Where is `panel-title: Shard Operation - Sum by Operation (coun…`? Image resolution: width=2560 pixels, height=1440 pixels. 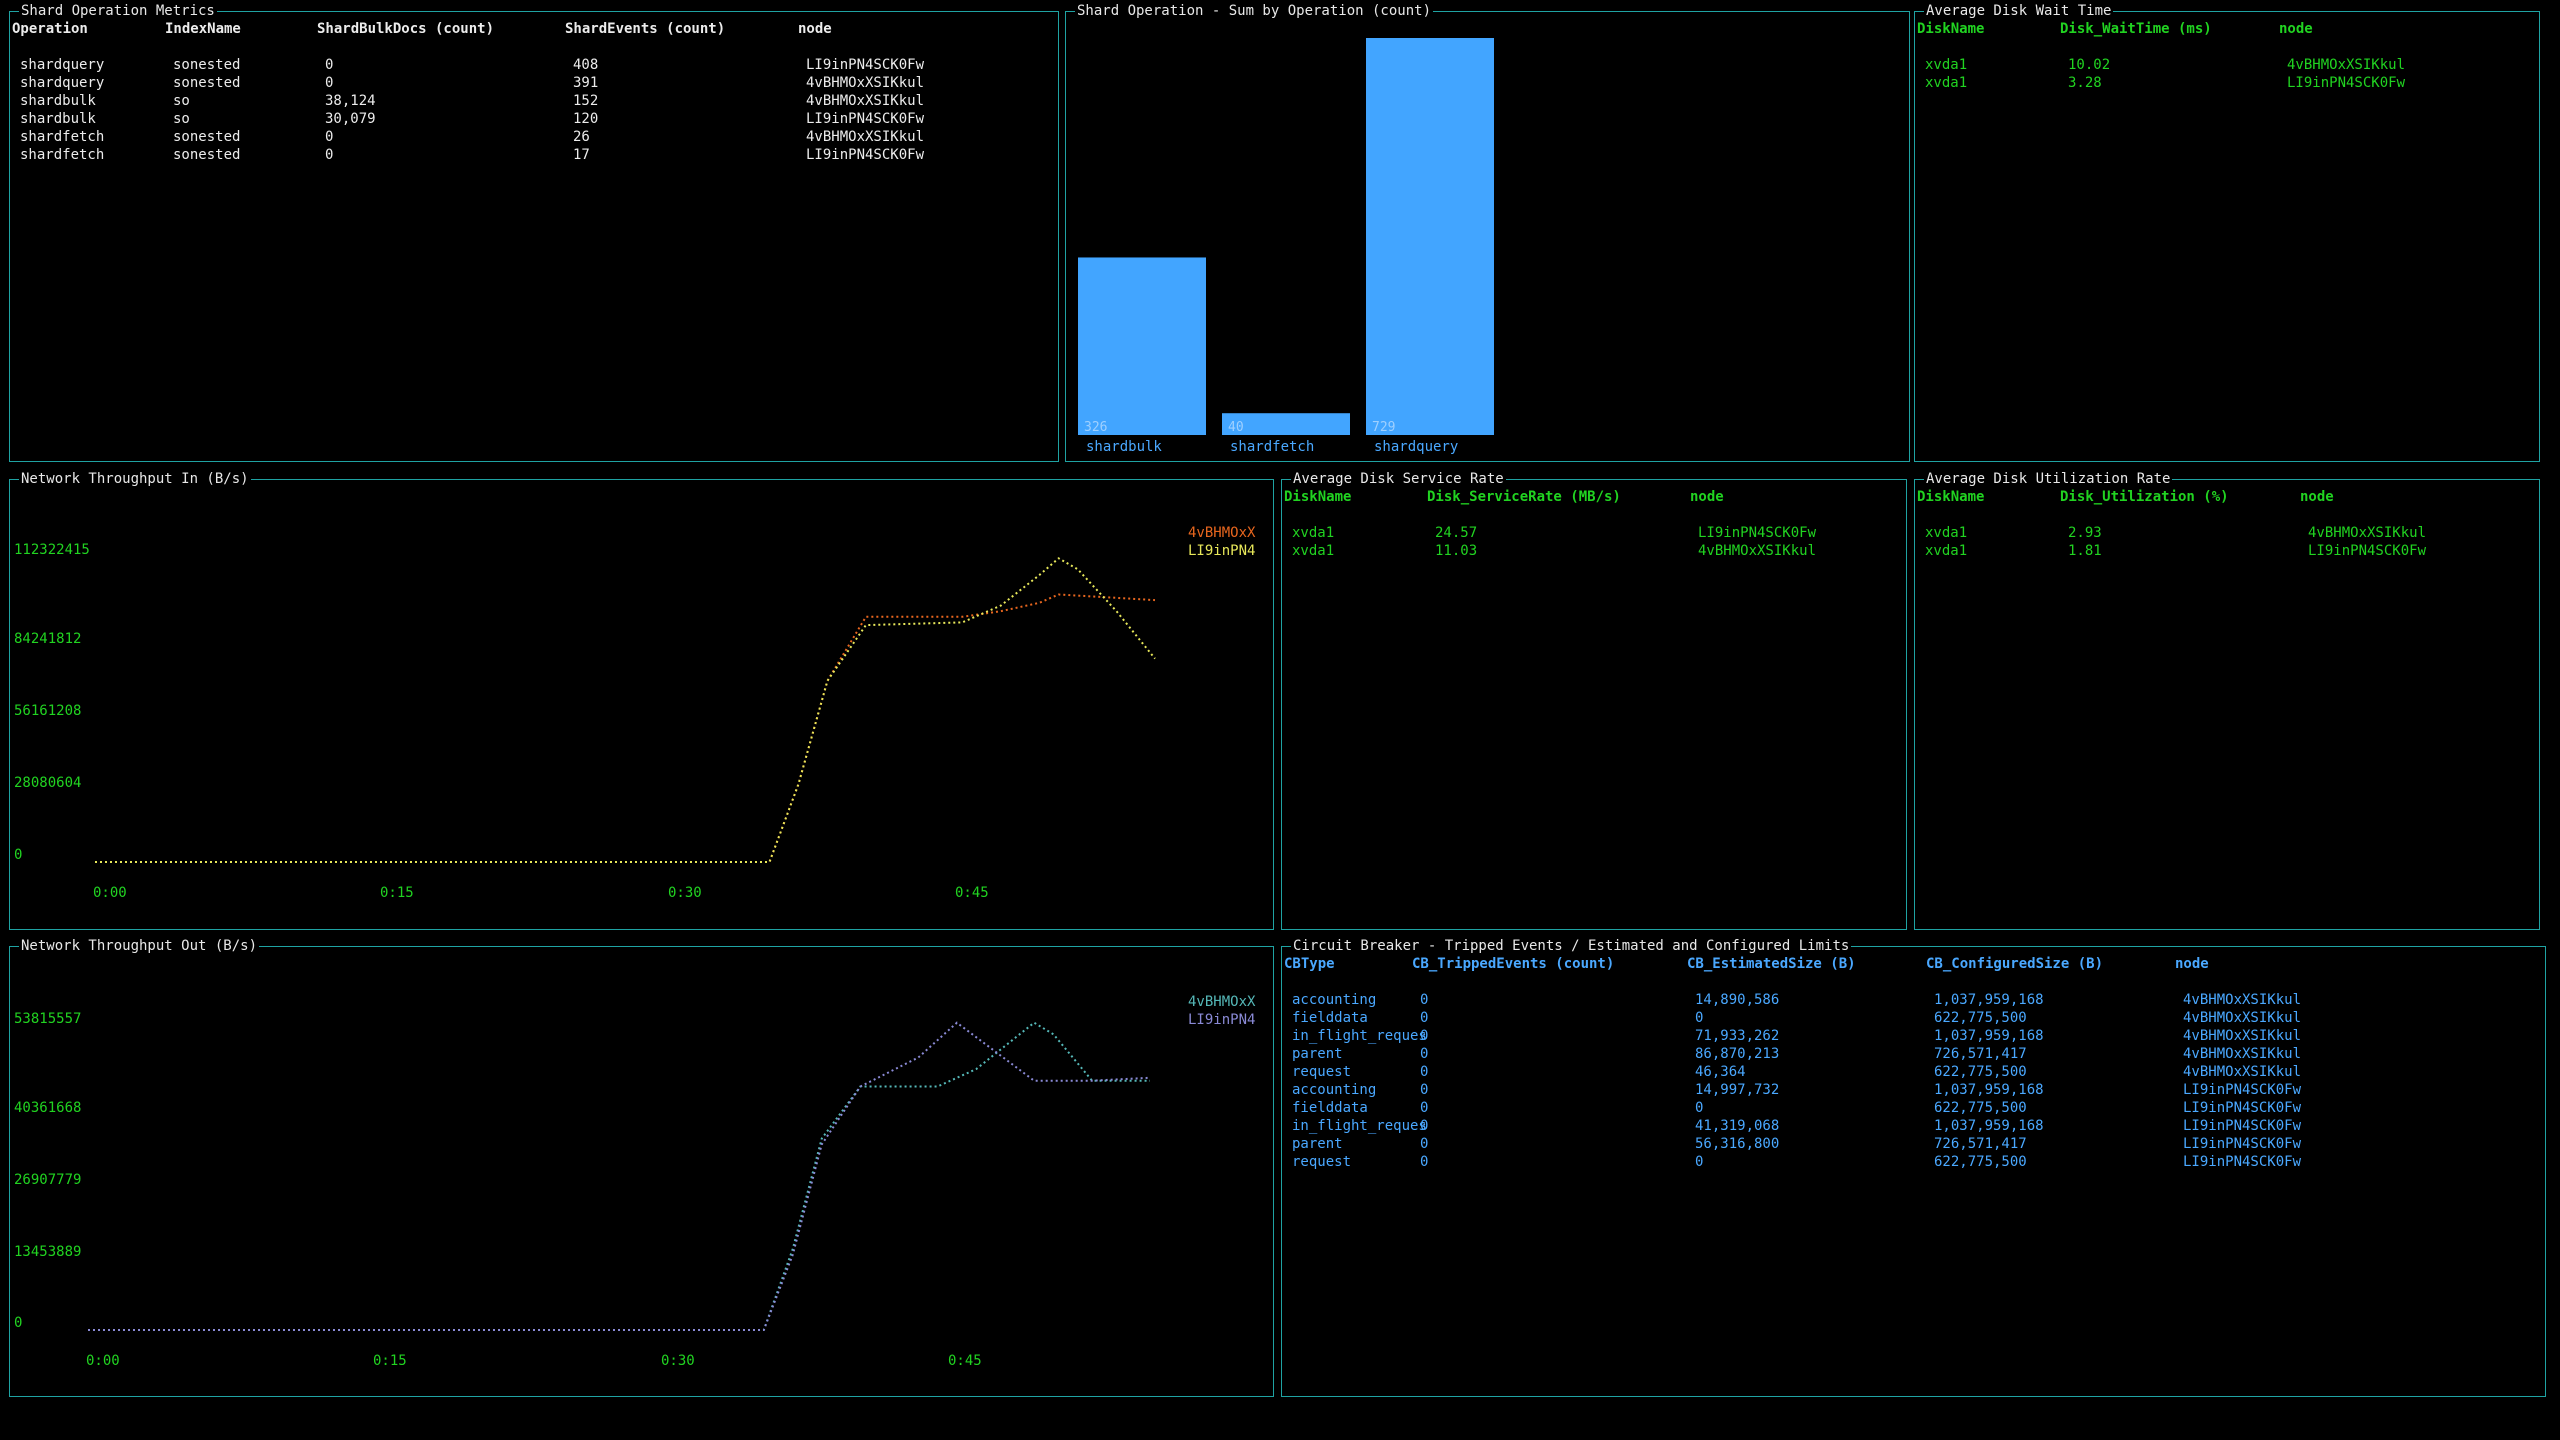 panel-title: Shard Operation - Sum by Operation (coun… is located at coordinates (1254, 11).